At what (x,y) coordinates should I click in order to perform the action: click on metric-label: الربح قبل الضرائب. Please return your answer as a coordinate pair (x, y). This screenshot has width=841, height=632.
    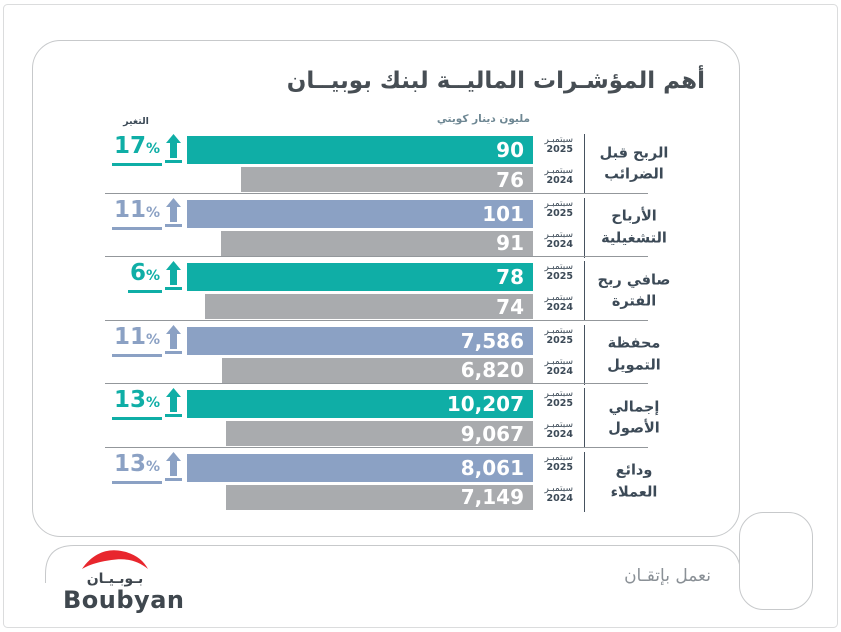
    Looking at the image, I should click on (634, 165).